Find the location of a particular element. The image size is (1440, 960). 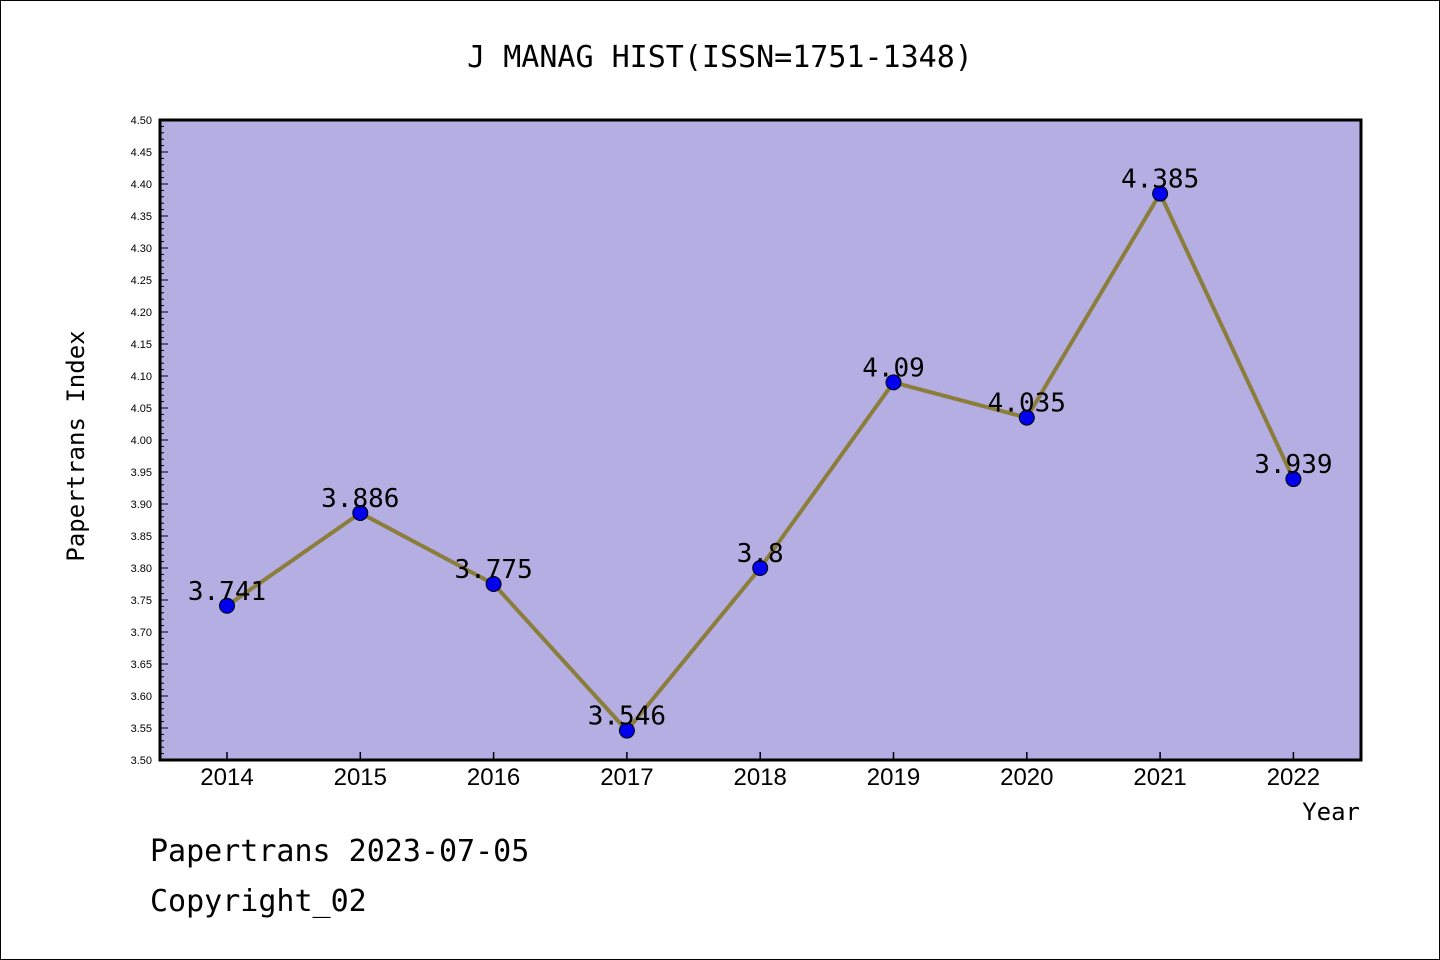

x-tick-label: 2020 is located at coordinates (1026, 777).